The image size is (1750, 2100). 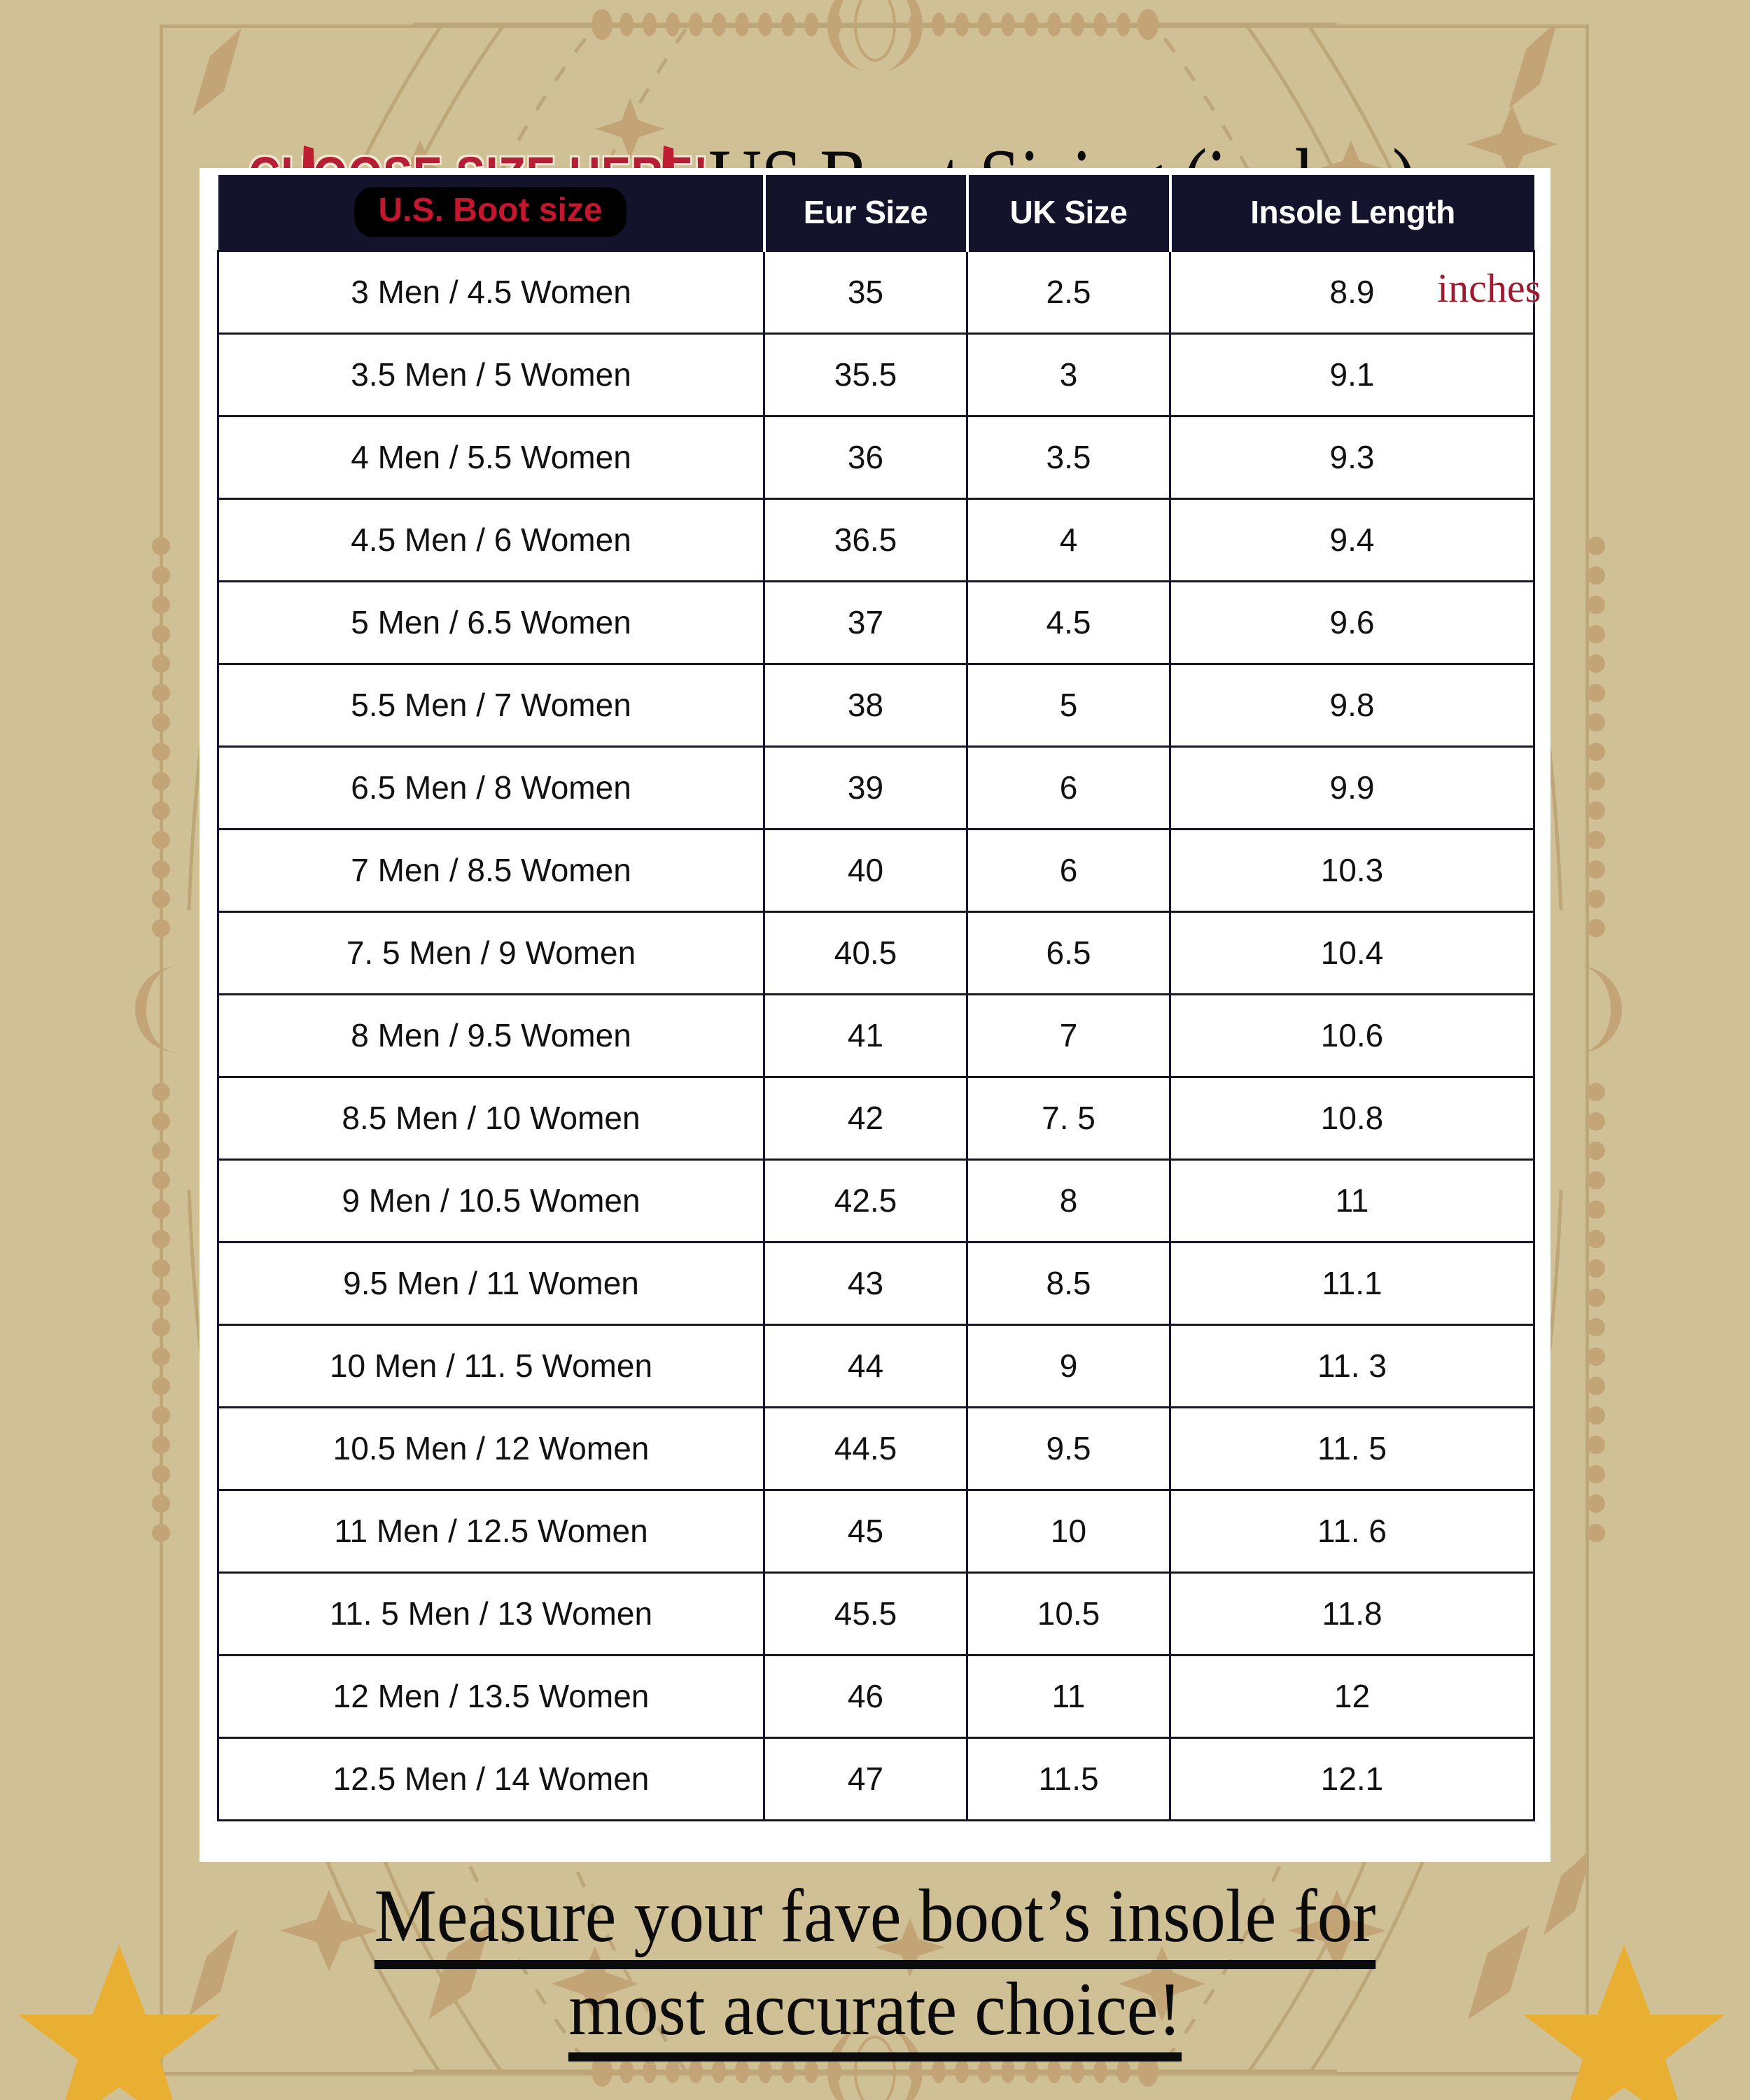 What do you see at coordinates (865, 622) in the screenshot?
I see `cell-eur: 37` at bounding box center [865, 622].